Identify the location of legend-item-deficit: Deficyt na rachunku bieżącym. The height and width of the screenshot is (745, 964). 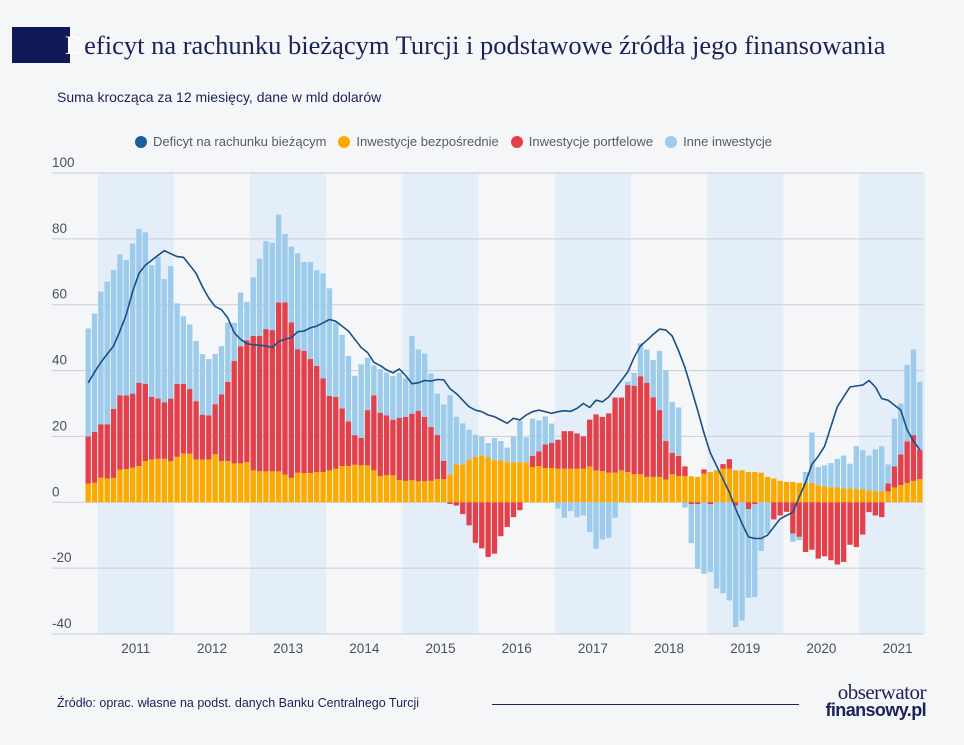
(230, 141).